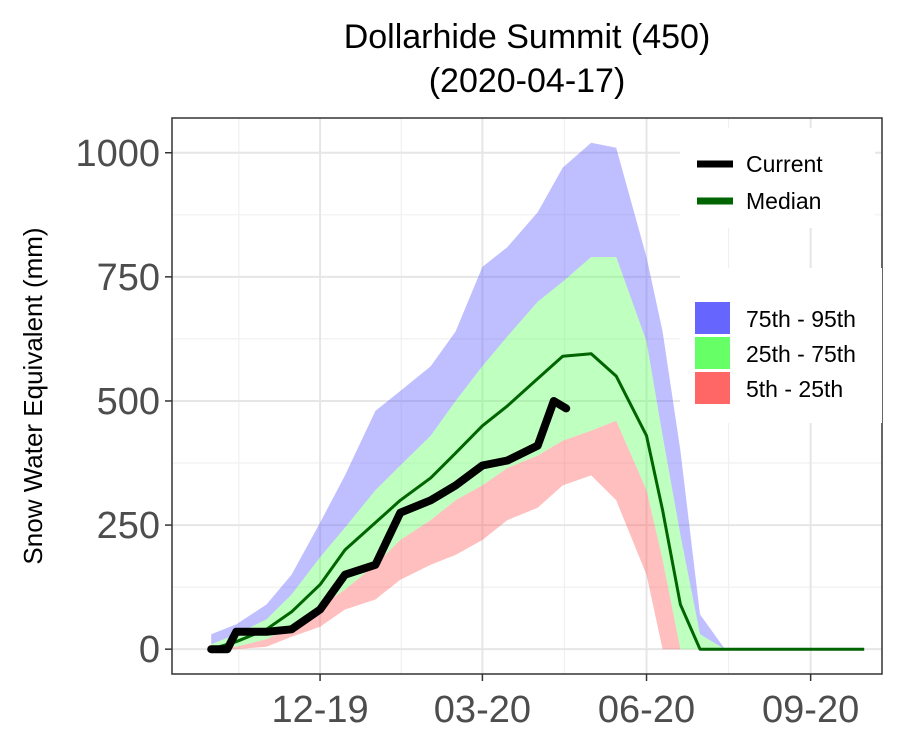  I want to click on y-tick-label: 250, so click(128, 526).